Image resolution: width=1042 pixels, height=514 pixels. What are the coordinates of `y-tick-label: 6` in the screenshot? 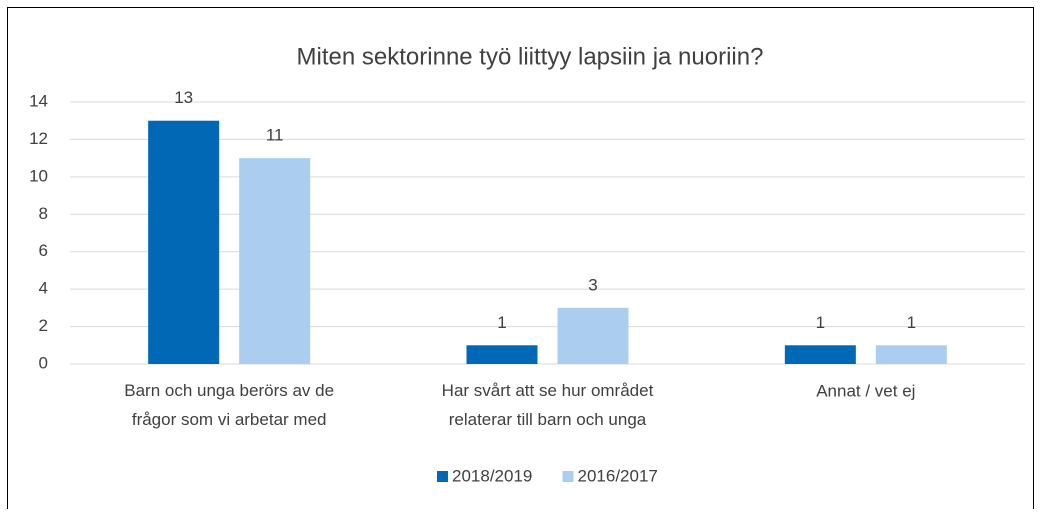 It's located at (43, 250).